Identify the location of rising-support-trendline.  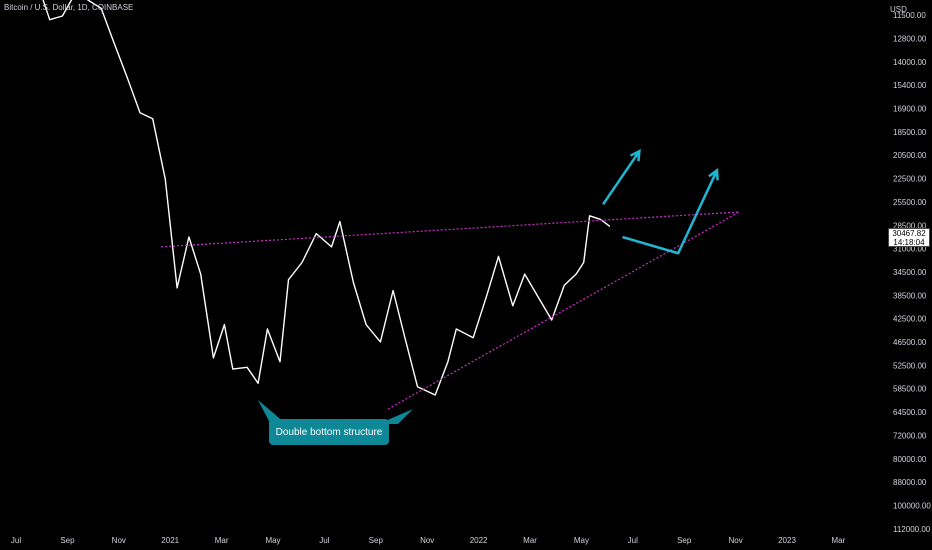
(563, 310).